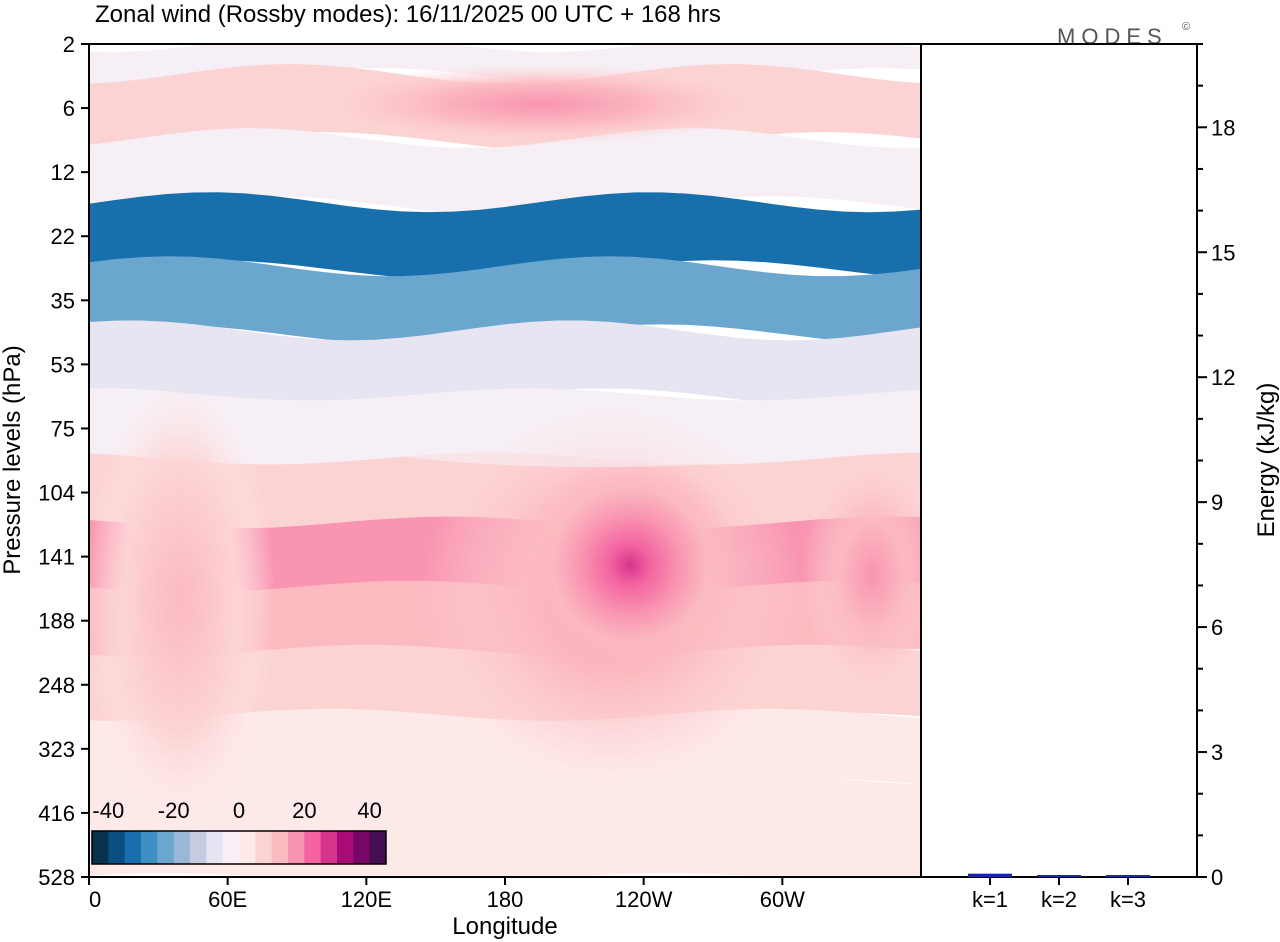 This screenshot has height=942, width=1280. Describe the element at coordinates (69, 108) in the screenshot. I see `y-tick-label: 6` at that location.